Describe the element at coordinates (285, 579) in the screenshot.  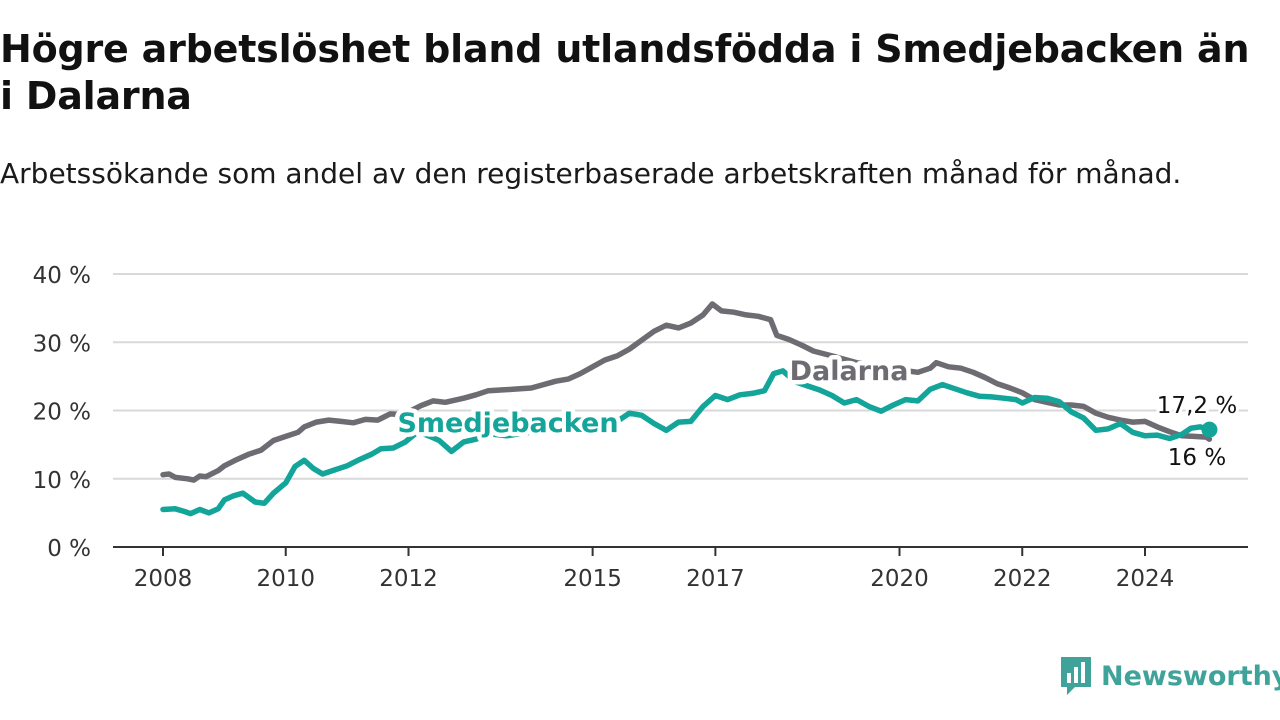
I see `x-tick-label: 2010` at that location.